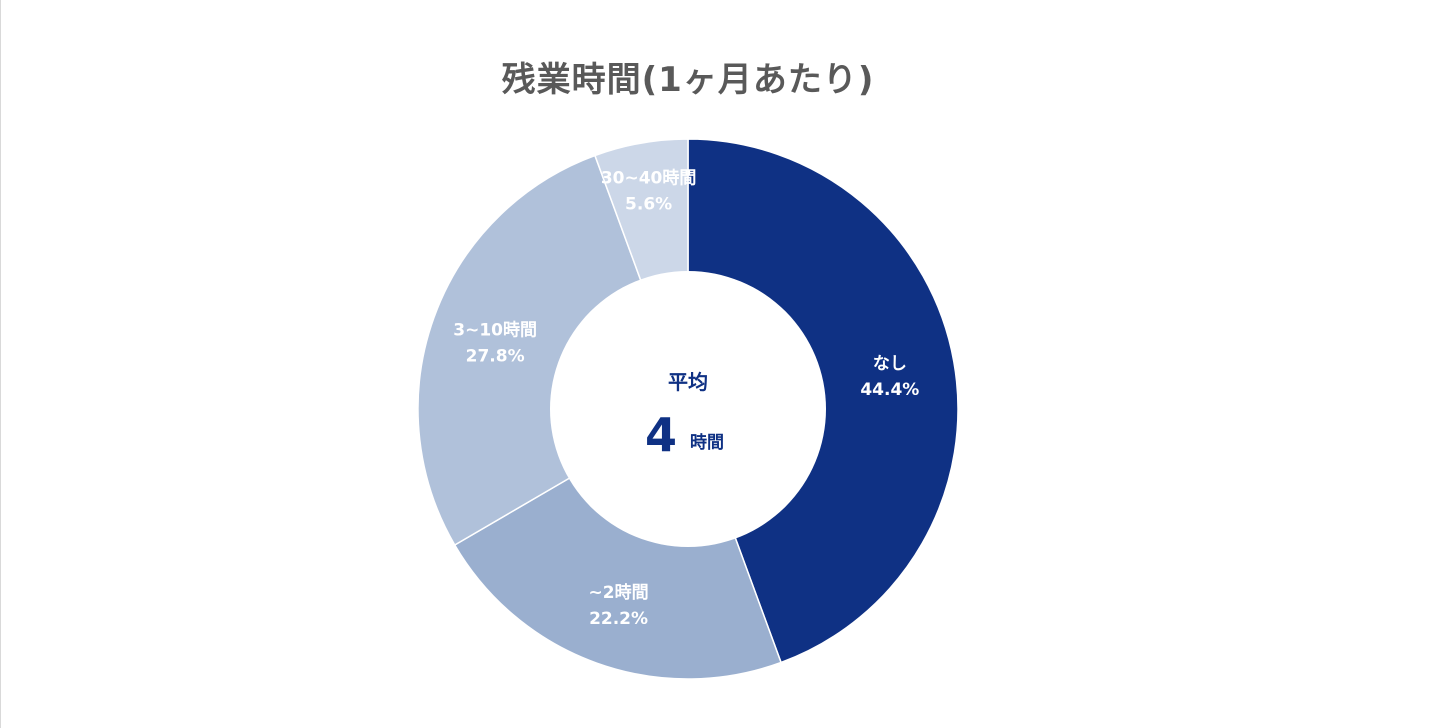 Image resolution: width=1440 pixels, height=728 pixels. What do you see at coordinates (649, 177) in the screenshot?
I see `slice-name-label-3: 30~40時間` at bounding box center [649, 177].